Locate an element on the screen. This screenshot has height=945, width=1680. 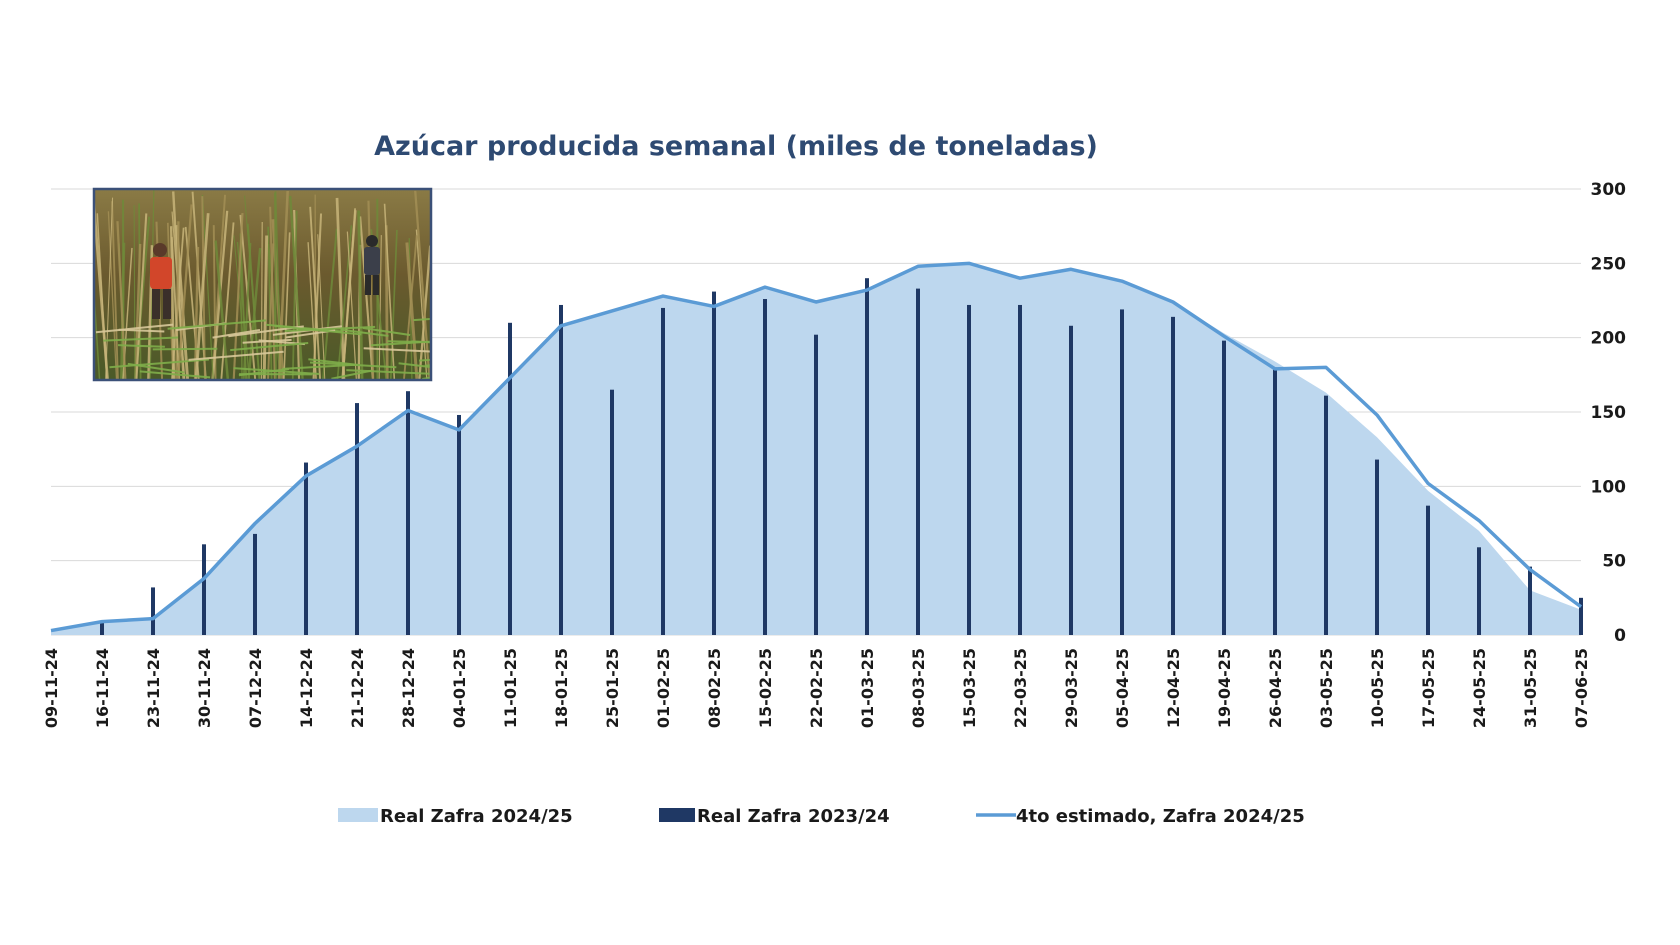
x-tick-label: 10-05-25 is located at coordinates (1377, 688).